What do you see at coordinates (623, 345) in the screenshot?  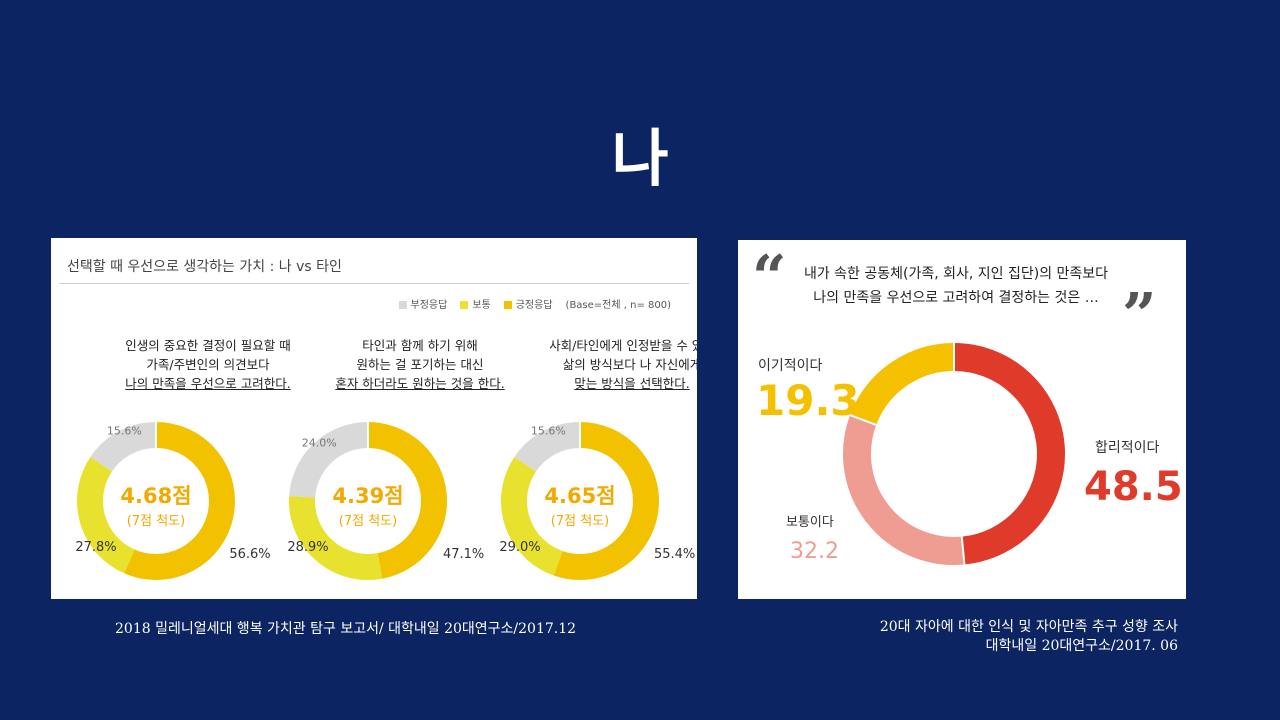 I see `question-3-line-1: 사회/타인에게 인정받을 수 있는` at bounding box center [623, 345].